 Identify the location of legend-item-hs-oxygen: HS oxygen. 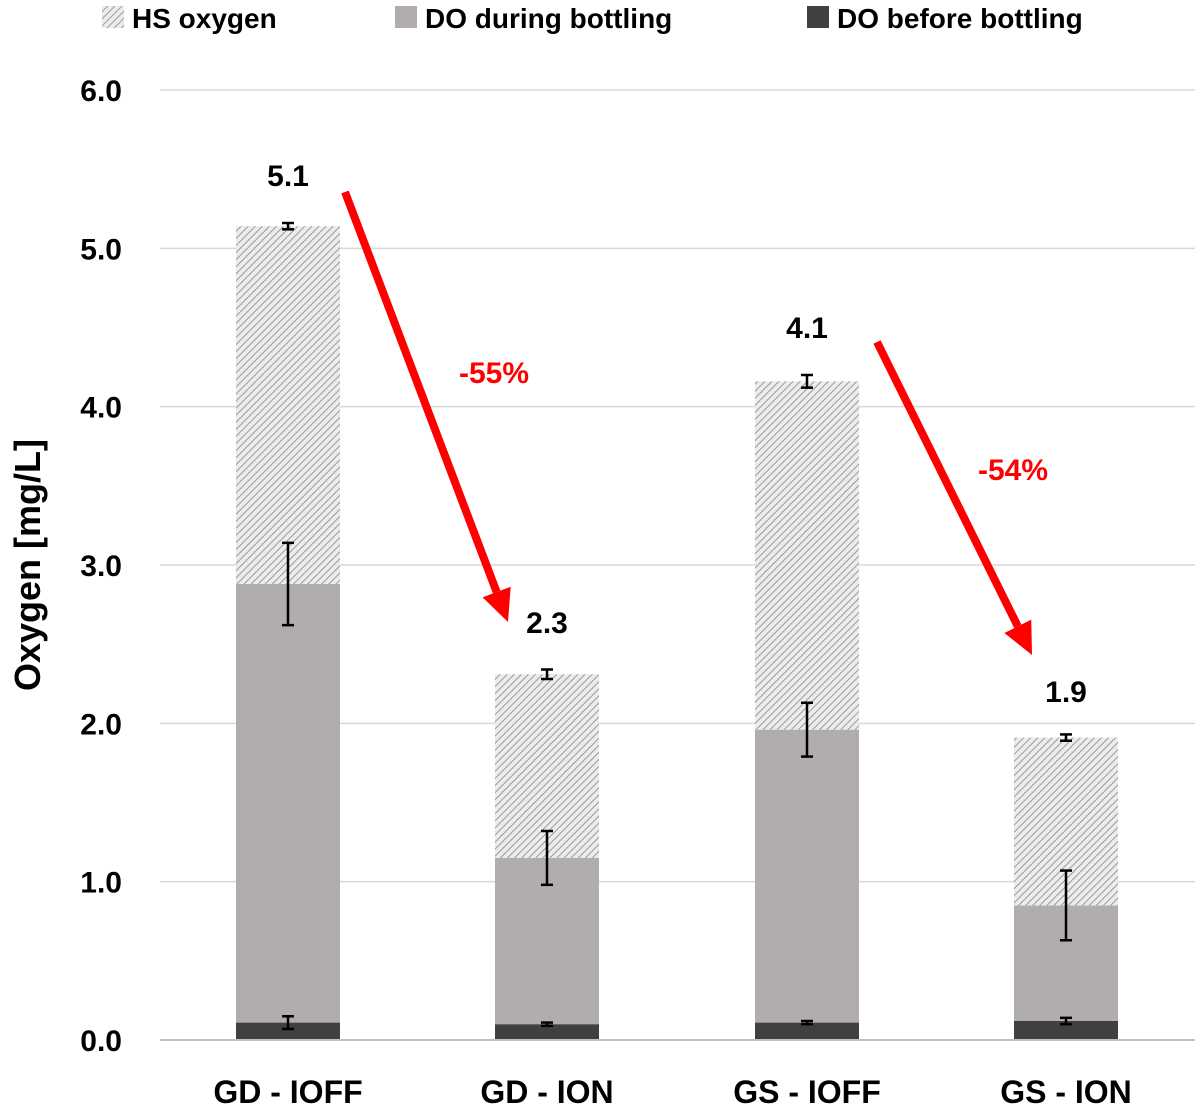
(189, 18).